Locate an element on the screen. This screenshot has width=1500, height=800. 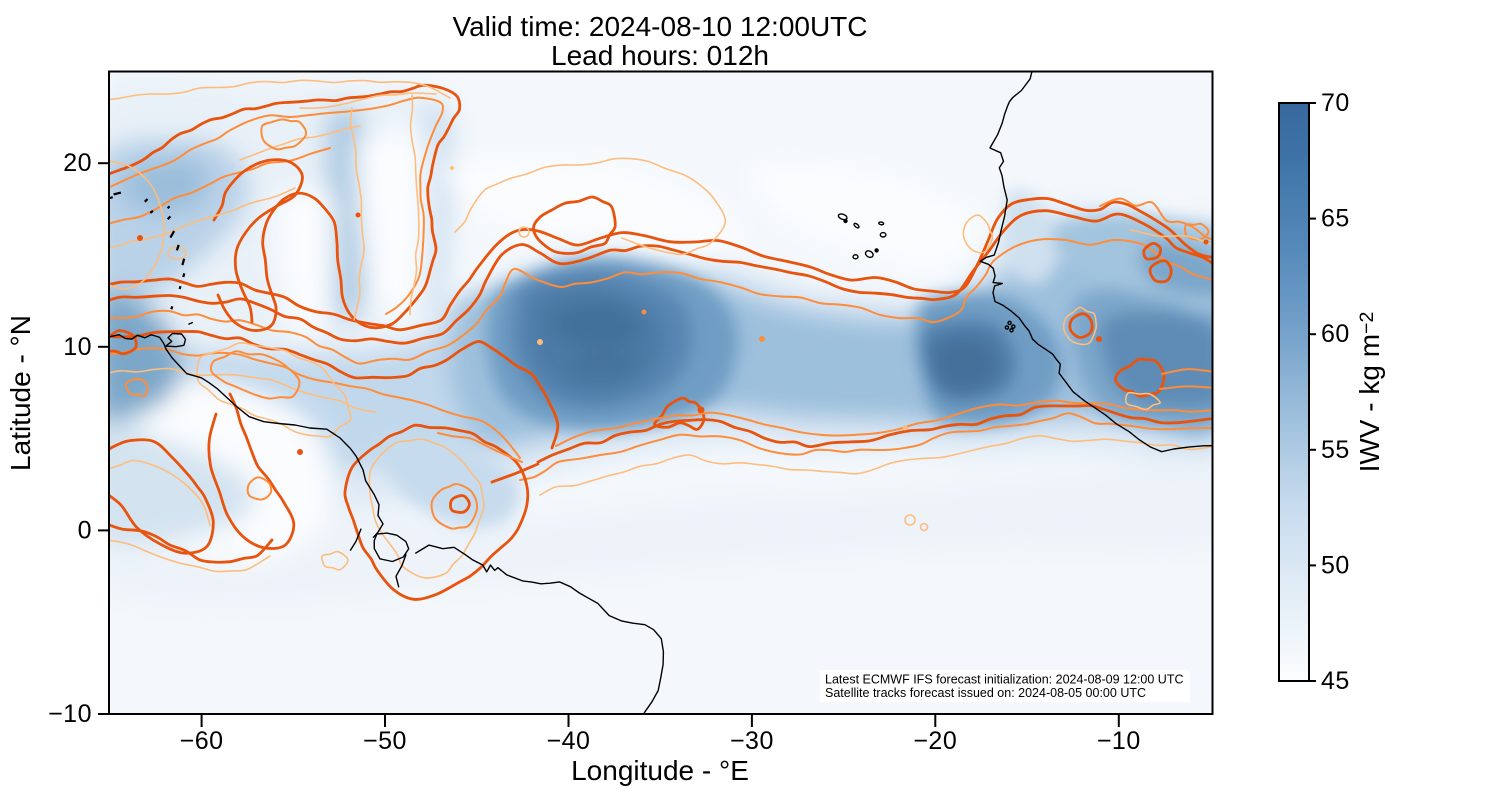
svg-text: 60 is located at coordinates (1335, 334).